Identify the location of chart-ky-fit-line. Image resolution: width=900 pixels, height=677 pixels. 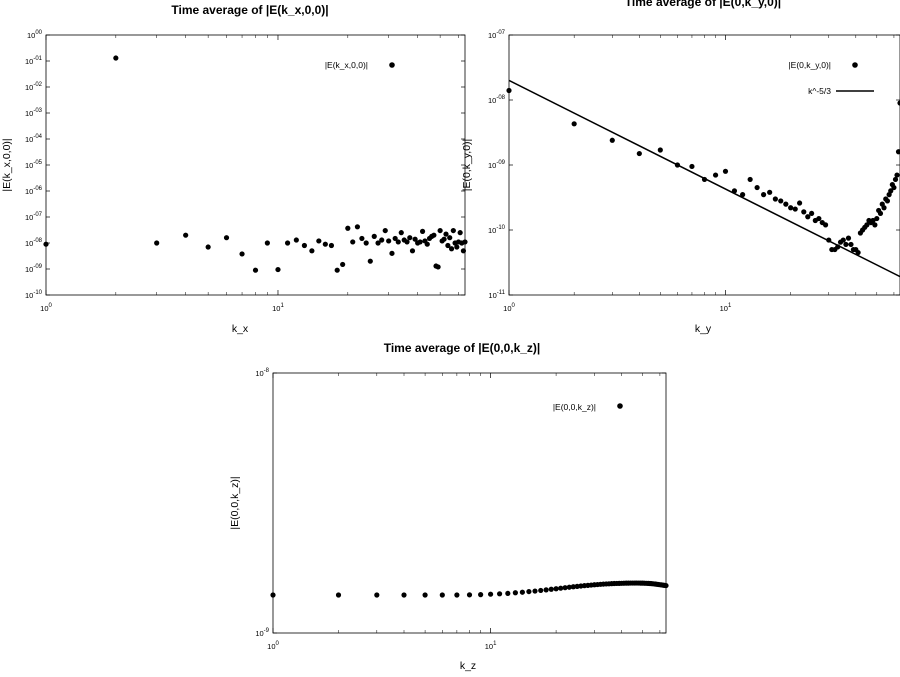
(704, 178).